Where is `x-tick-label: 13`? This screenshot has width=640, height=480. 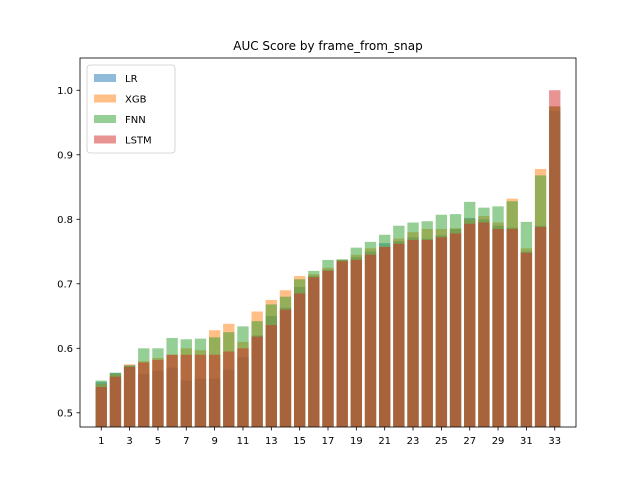 x-tick-label: 13 is located at coordinates (271, 441).